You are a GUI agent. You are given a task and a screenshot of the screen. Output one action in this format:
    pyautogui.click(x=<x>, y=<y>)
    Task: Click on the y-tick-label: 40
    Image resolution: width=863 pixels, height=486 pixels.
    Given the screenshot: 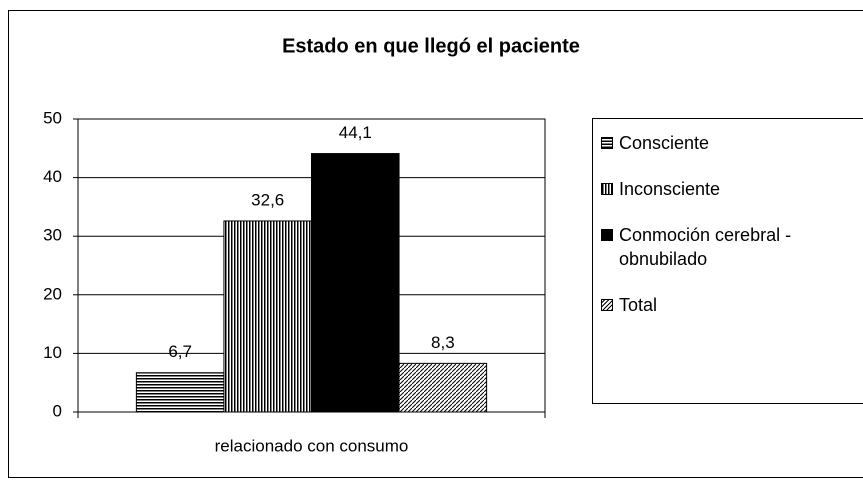 What is the action you would take?
    pyautogui.click(x=52, y=176)
    